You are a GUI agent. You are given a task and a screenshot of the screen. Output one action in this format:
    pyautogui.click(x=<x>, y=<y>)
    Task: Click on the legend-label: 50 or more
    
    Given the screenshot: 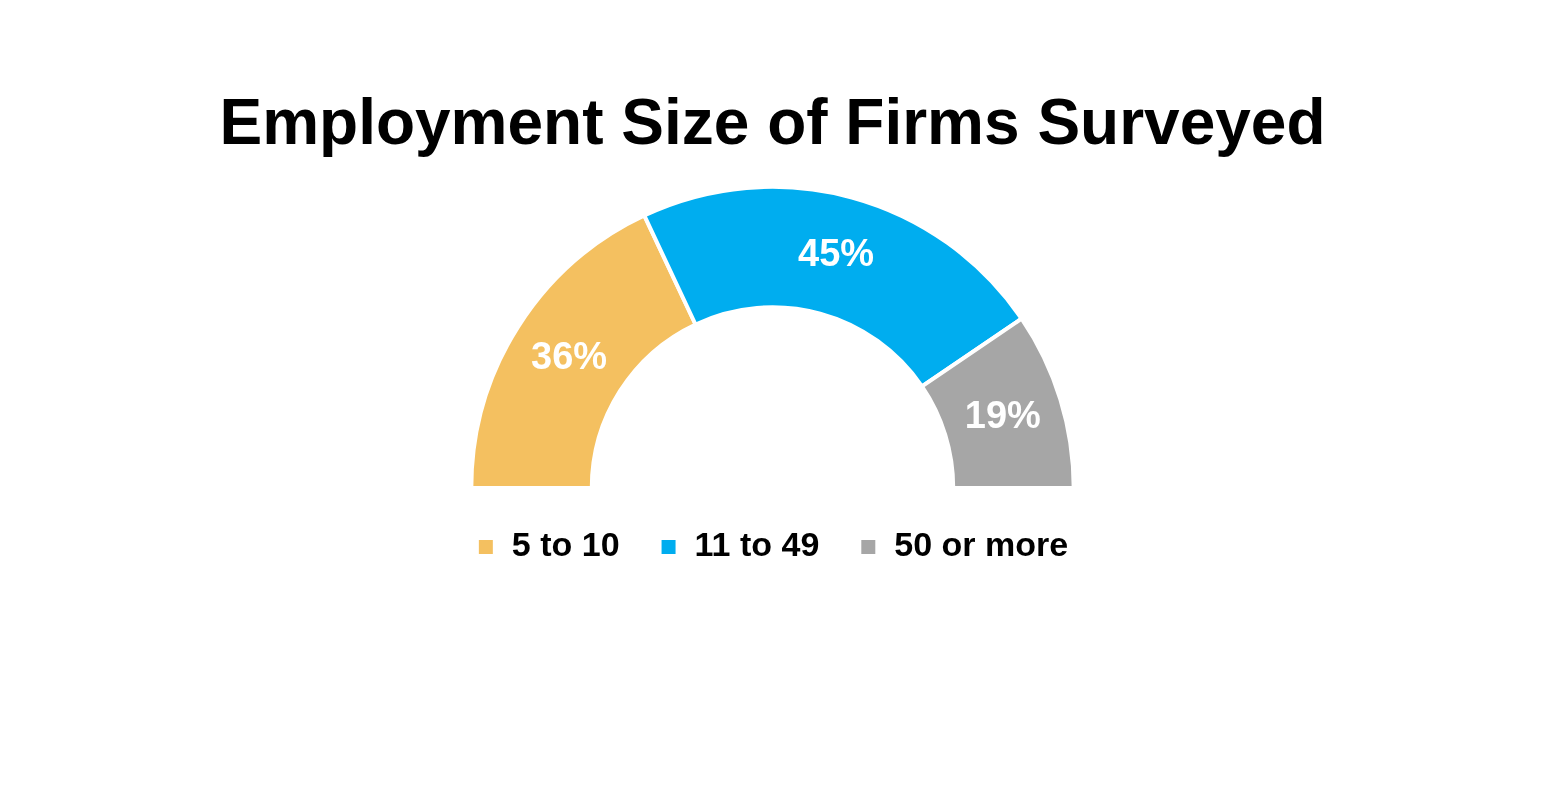 What is the action you would take?
    pyautogui.click(x=981, y=544)
    